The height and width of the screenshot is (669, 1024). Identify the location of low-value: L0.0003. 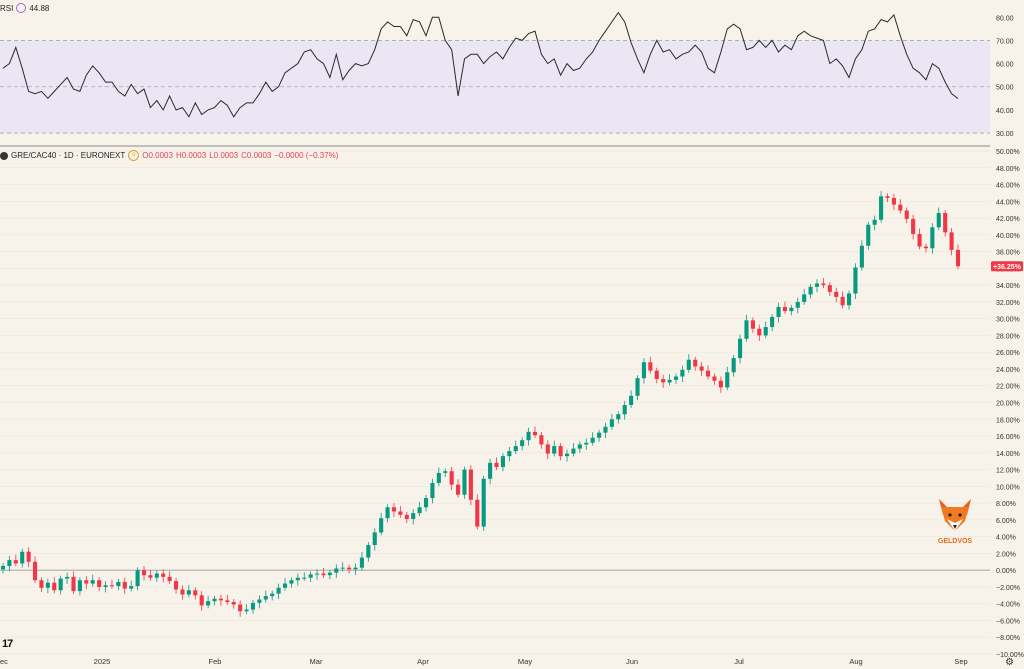
(224, 155).